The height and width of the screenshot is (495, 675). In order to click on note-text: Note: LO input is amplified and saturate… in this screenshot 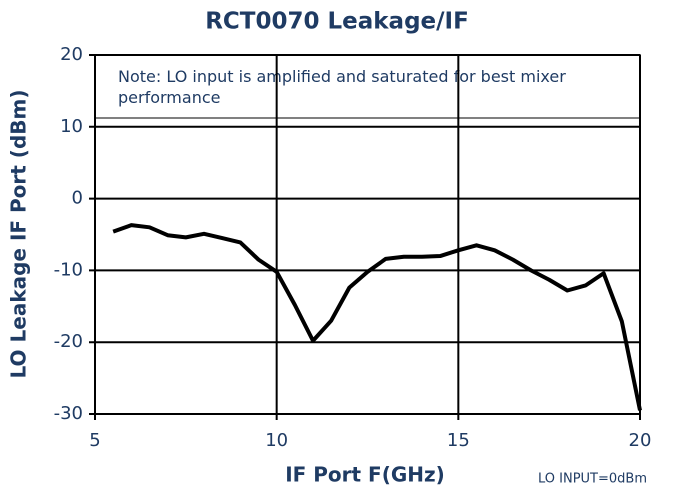, I will do `click(342, 87)`.